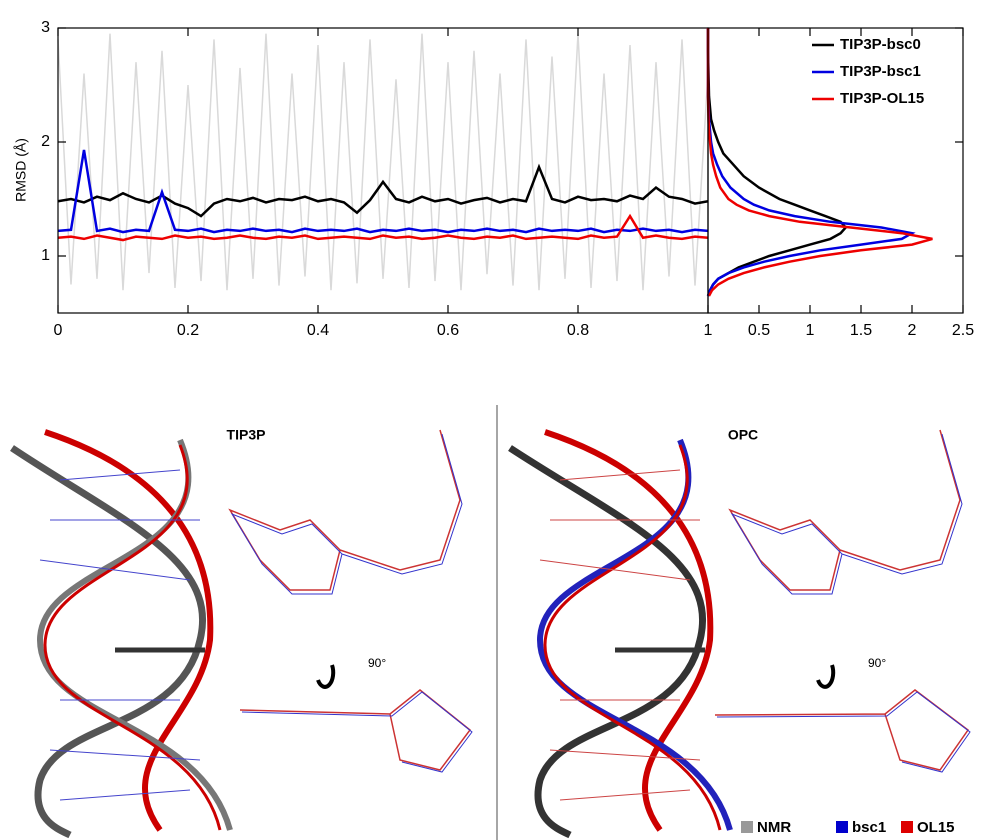  I want to click on legend-label: TIP3P-bsc1, so click(880, 71).